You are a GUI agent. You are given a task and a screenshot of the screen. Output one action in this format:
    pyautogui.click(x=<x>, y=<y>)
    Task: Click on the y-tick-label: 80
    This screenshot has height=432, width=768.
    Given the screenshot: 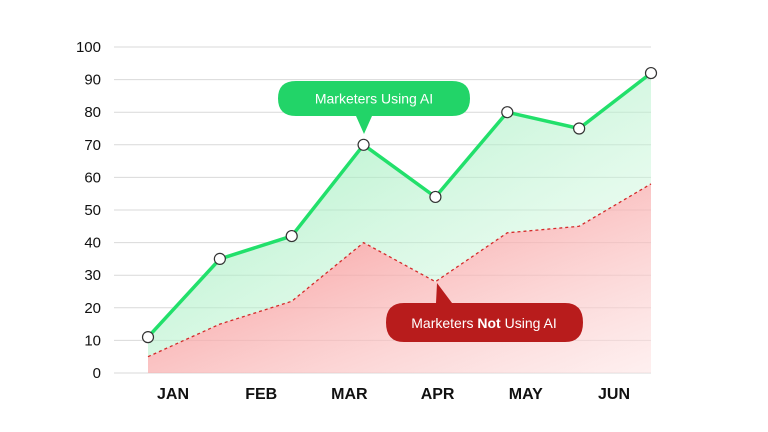 What is the action you would take?
    pyautogui.click(x=92, y=112)
    